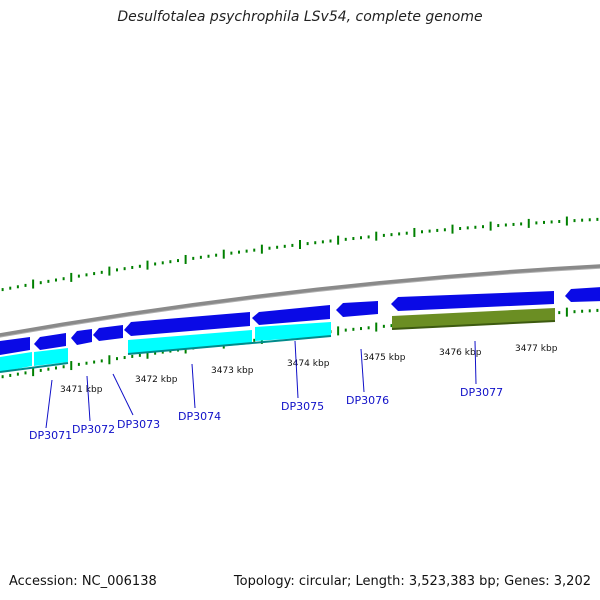 The width and height of the screenshot is (600, 600). What do you see at coordinates (367, 400) in the screenshot?
I see `gene-label-dp3076: DP3076` at bounding box center [367, 400].